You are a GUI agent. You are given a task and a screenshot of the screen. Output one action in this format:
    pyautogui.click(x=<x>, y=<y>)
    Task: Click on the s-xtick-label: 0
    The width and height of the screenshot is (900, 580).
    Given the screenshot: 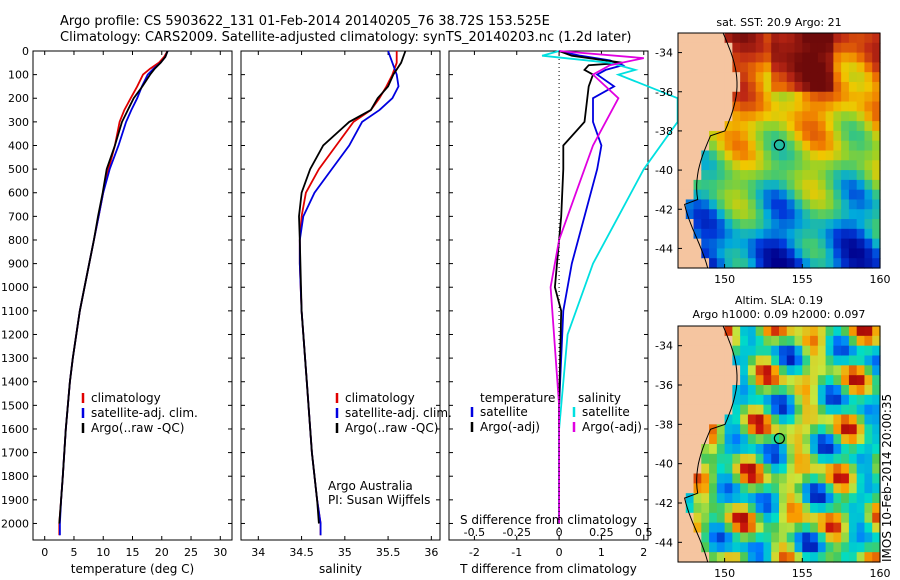 What is the action you would take?
    pyautogui.click(x=559, y=532)
    